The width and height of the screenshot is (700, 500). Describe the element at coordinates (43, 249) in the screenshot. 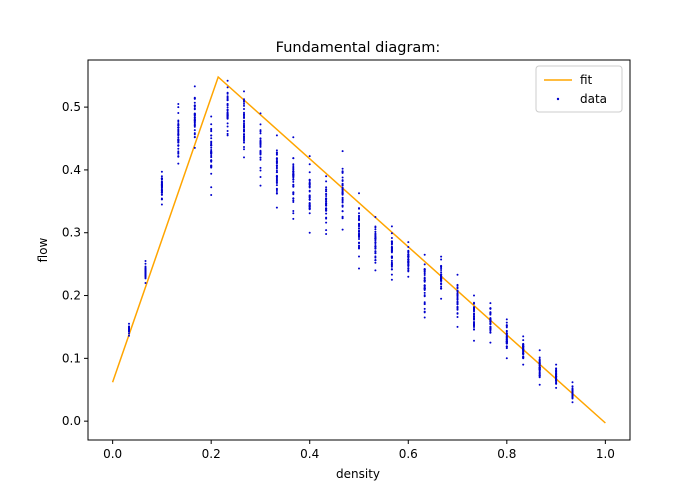

I see `y-axis-label: flow` at that location.